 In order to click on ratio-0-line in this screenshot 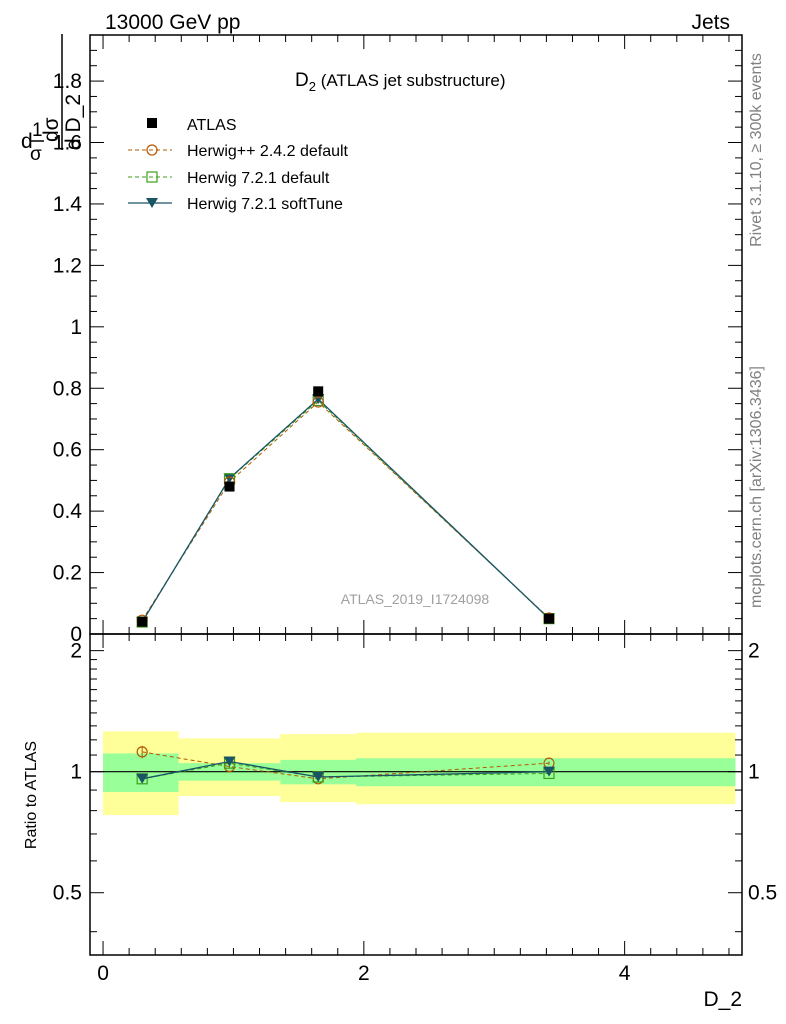, I will do `click(346, 765)`.